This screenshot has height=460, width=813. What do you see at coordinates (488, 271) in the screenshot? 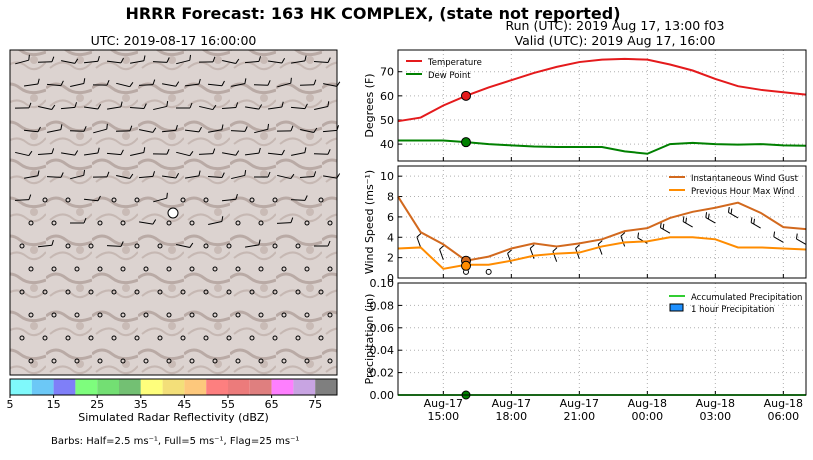
I see `calm-wind-marker` at bounding box center [488, 271].